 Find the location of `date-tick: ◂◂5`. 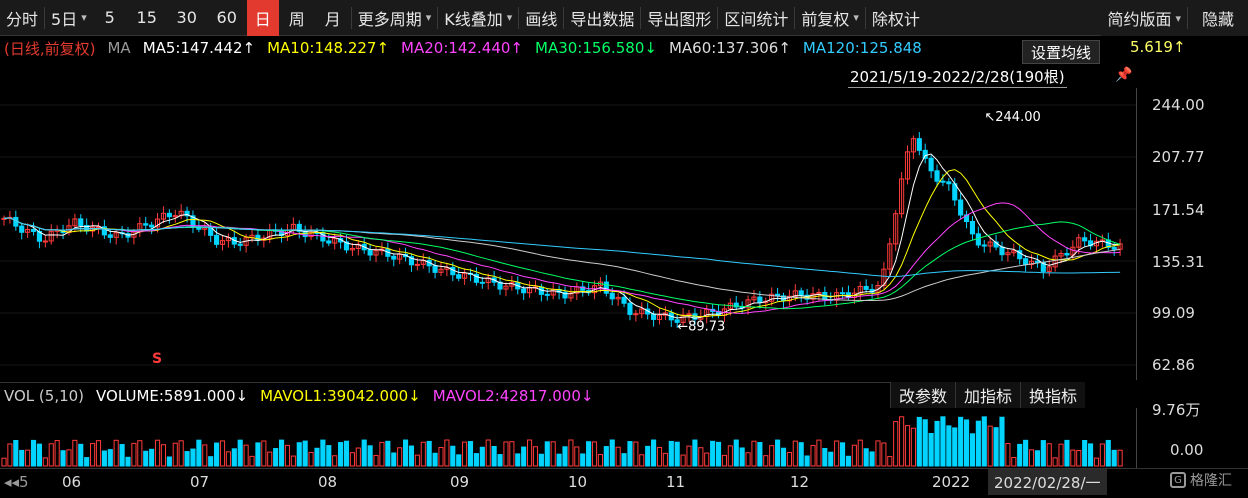

date-tick: ◂◂5 is located at coordinates (16, 482).